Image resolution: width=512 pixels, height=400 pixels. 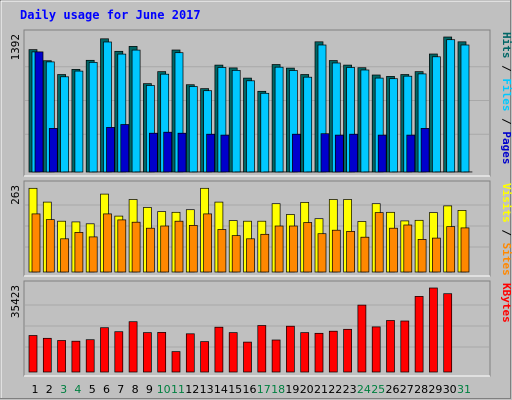 What do you see at coordinates (92, 389) in the screenshot?
I see `x-tick-5: 5` at bounding box center [92, 389].